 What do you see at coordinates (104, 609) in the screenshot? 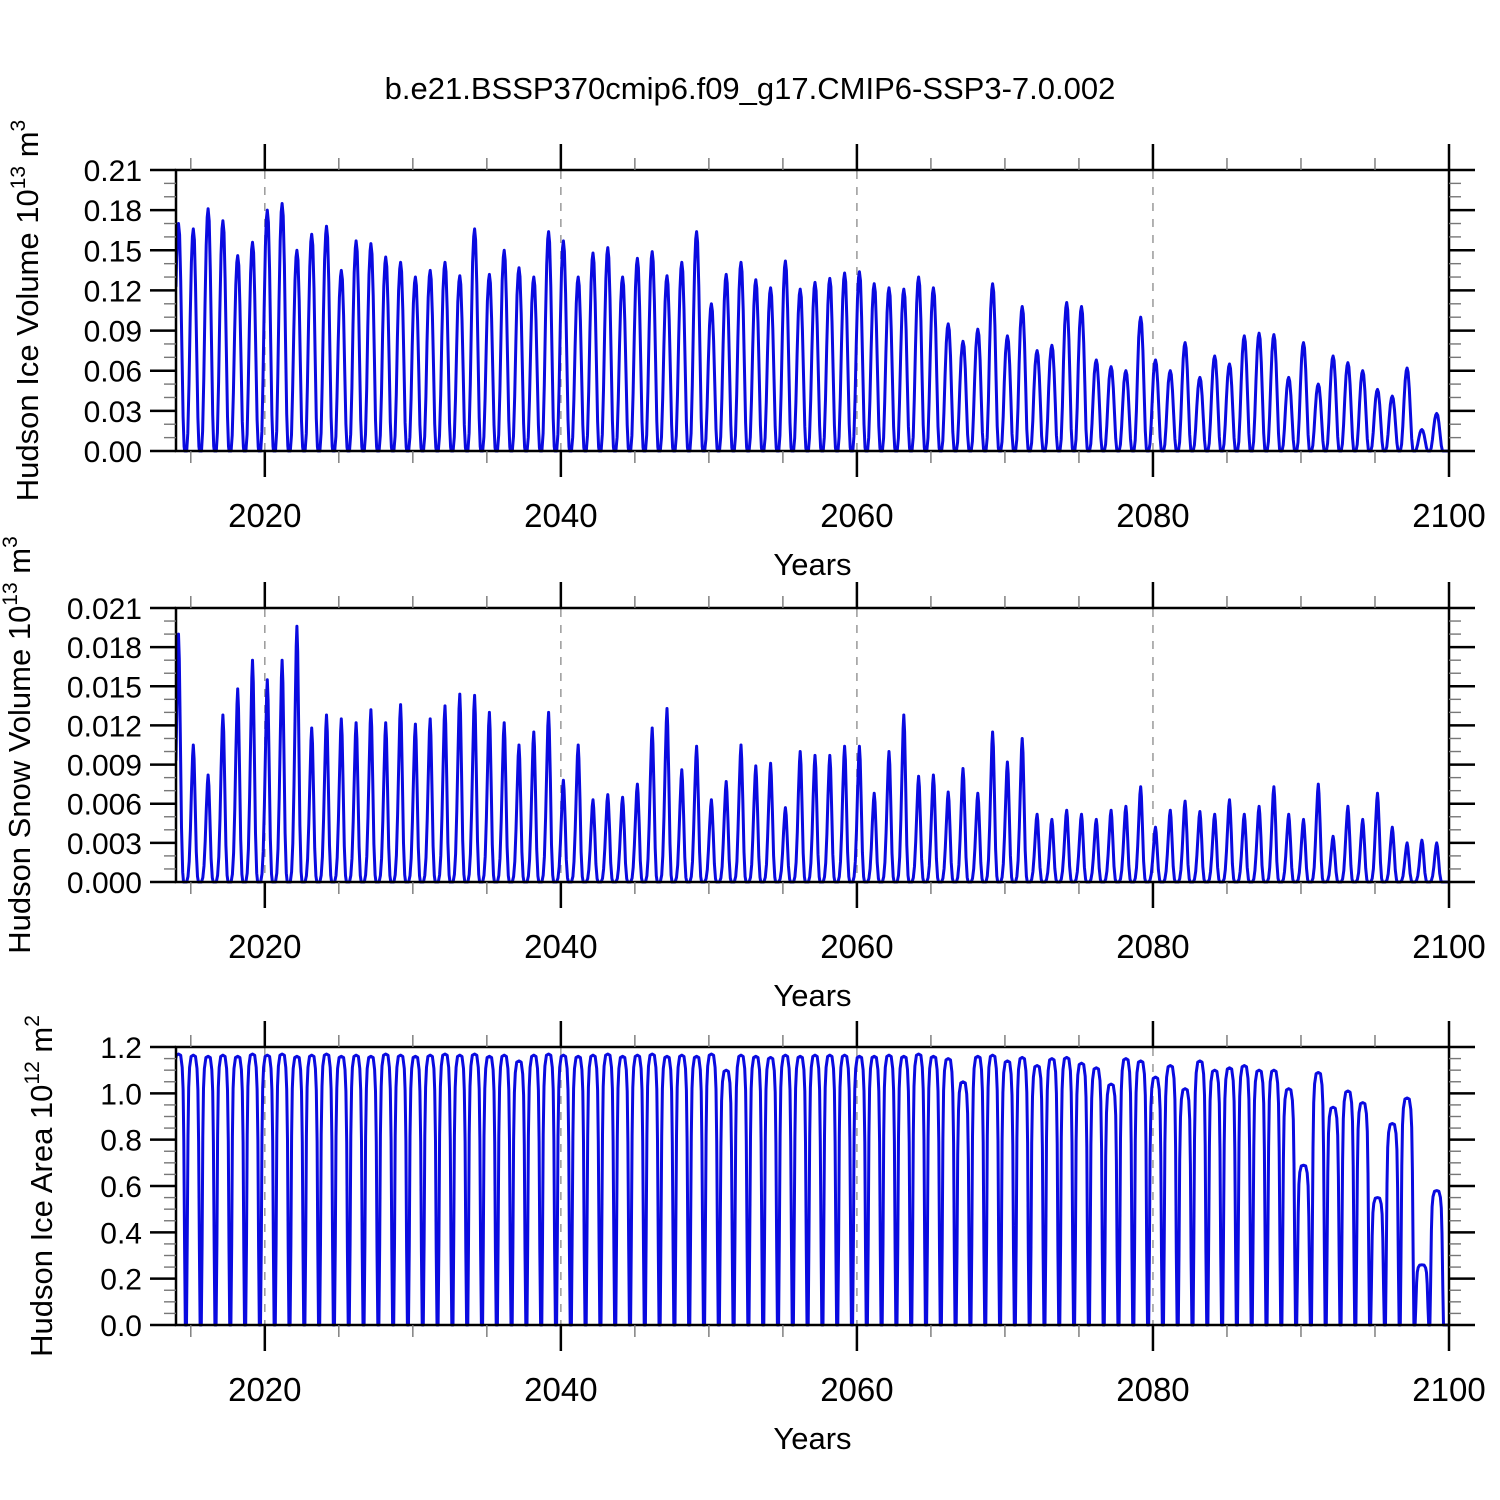
I see `y-tick-label: 0.021` at bounding box center [104, 609].